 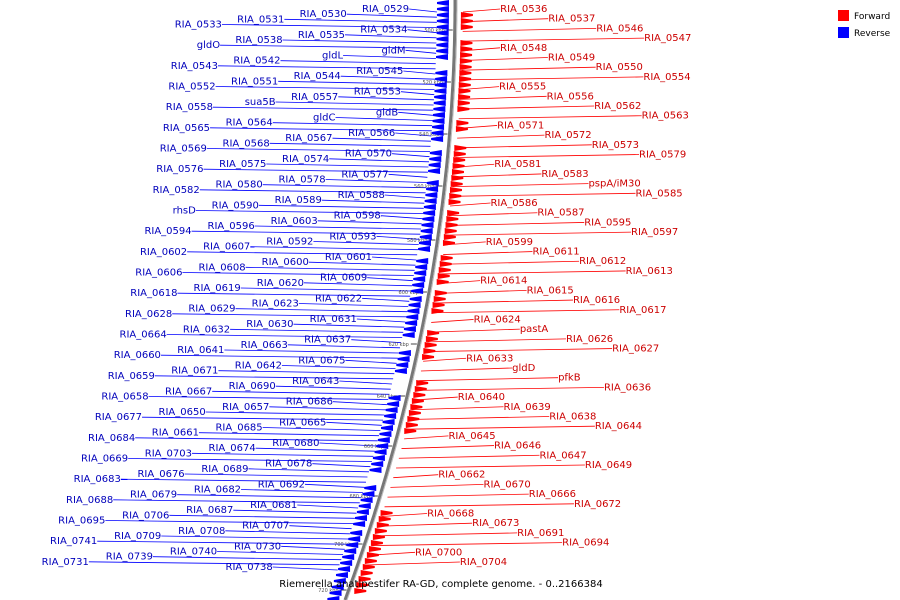 What do you see at coordinates (275, 304) in the screenshot?
I see `reverse-gene-label: RIA_0623` at bounding box center [275, 304].